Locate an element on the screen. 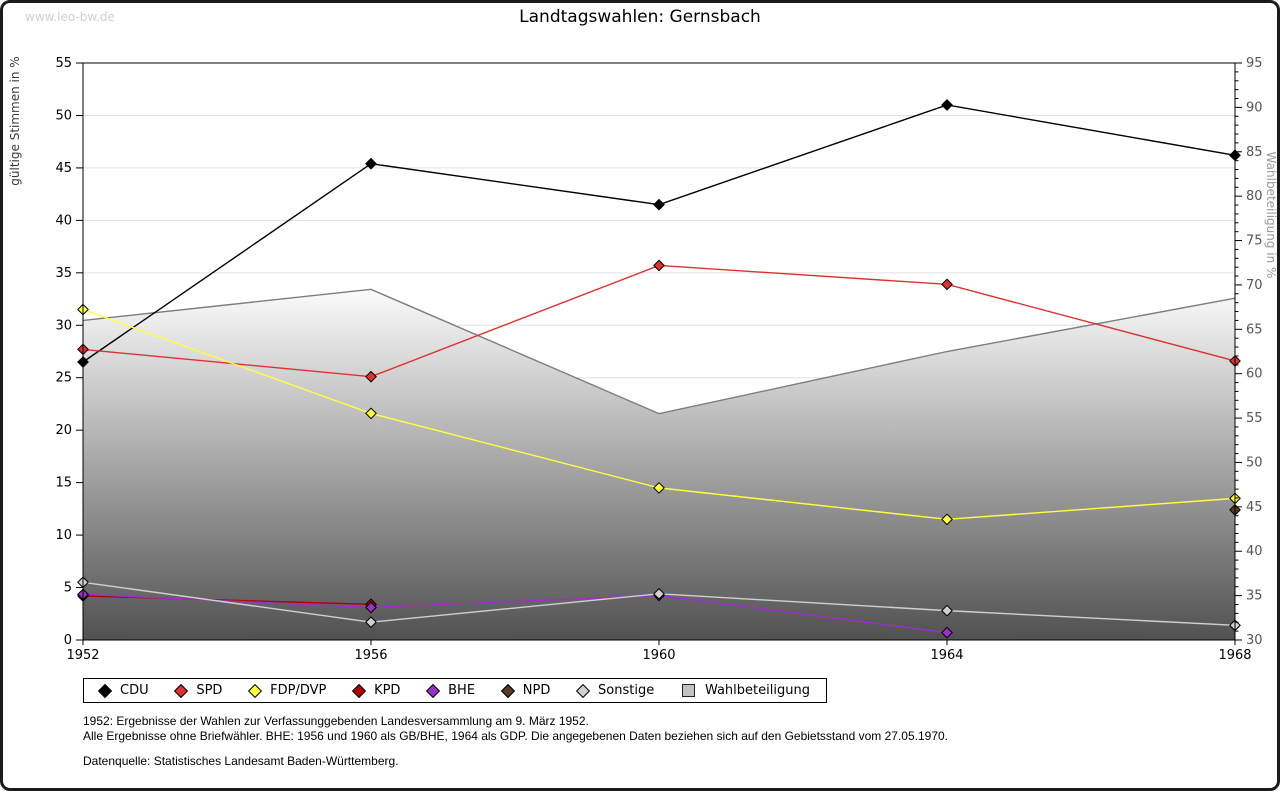  left-axis-tick-label: 10 is located at coordinates (63, 535).